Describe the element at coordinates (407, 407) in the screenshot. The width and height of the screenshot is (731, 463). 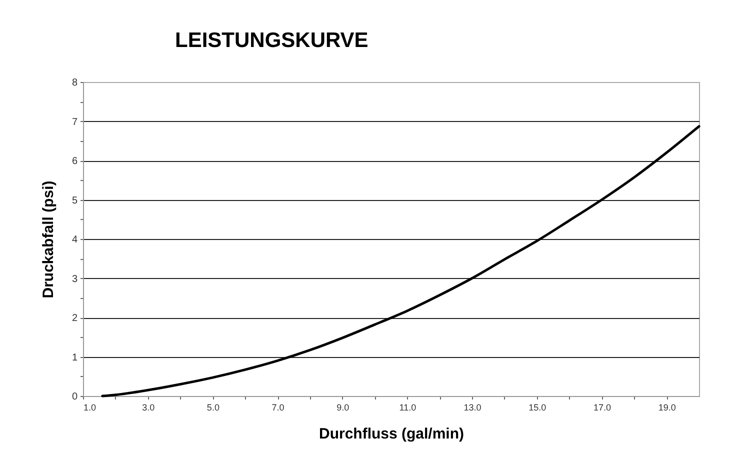
I see `x-tick-label: 11.0` at that location.